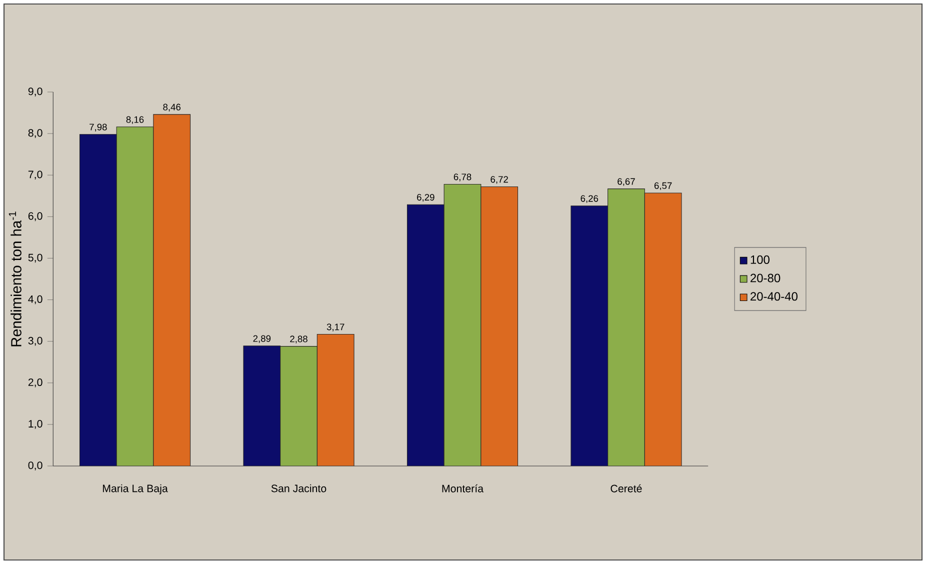 The width and height of the screenshot is (926, 564). What do you see at coordinates (463, 178) in the screenshot?
I see `data-label: 6,78` at bounding box center [463, 178].